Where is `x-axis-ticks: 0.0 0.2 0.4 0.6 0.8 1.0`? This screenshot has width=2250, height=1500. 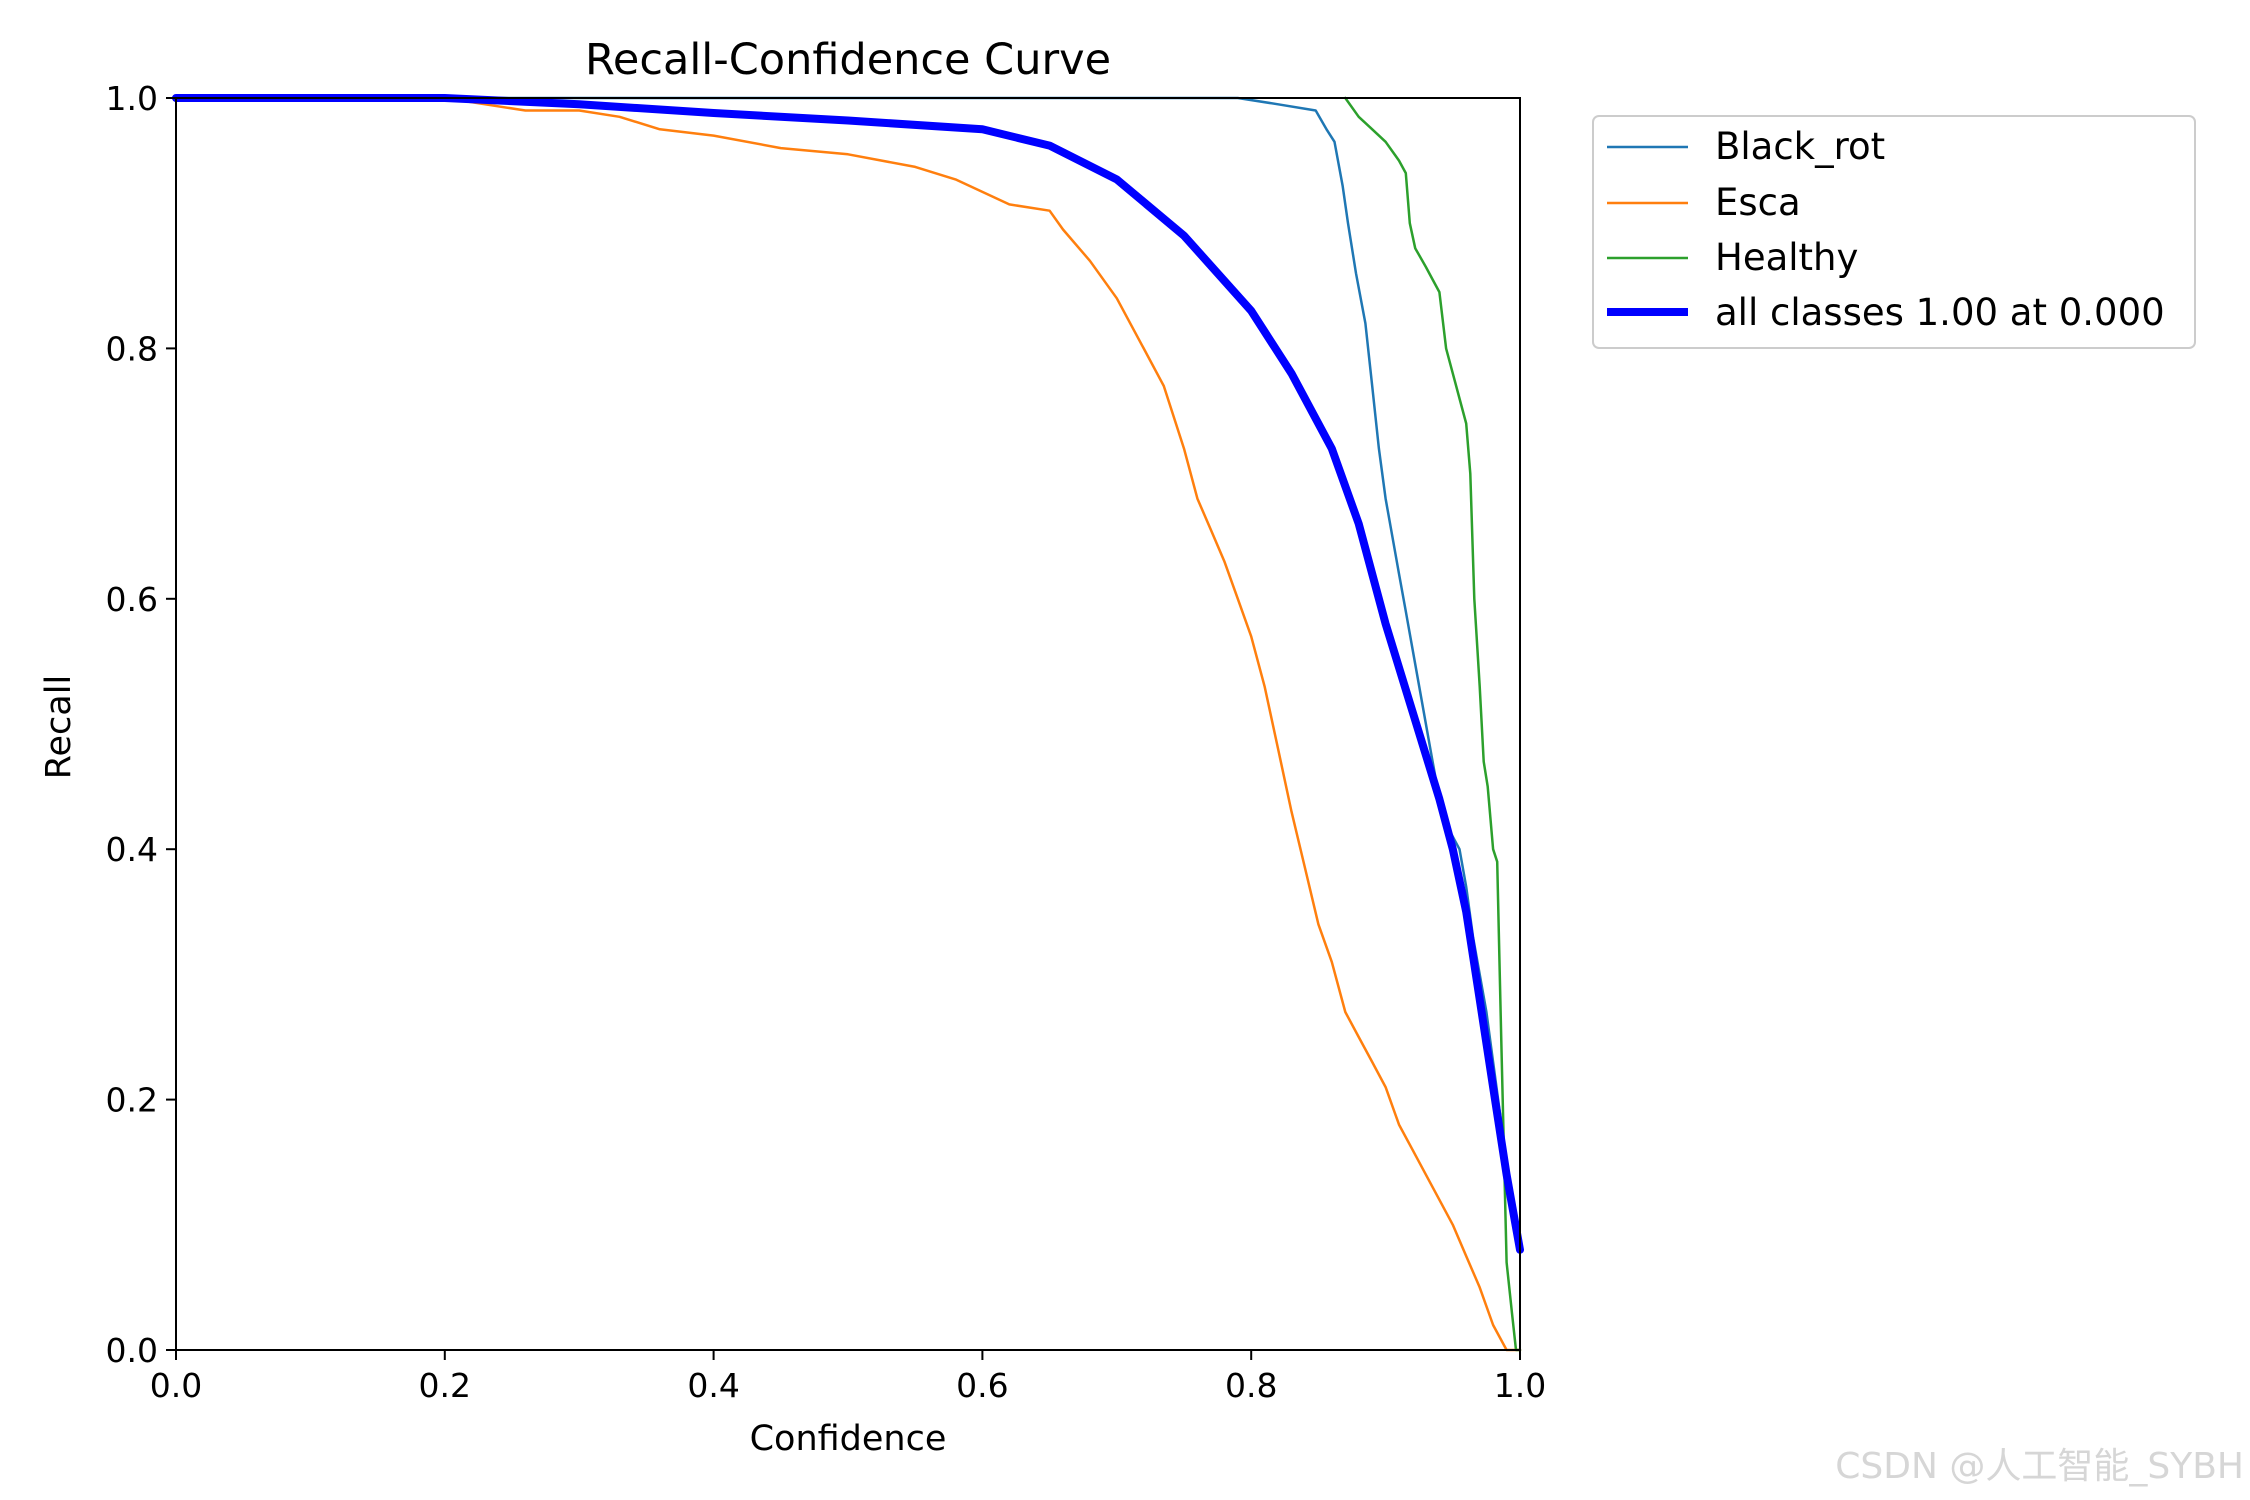
x-axis-ticks: 0.0 0.2 0.4 0.6 0.8 1.0 is located at coordinates (848, 1377).